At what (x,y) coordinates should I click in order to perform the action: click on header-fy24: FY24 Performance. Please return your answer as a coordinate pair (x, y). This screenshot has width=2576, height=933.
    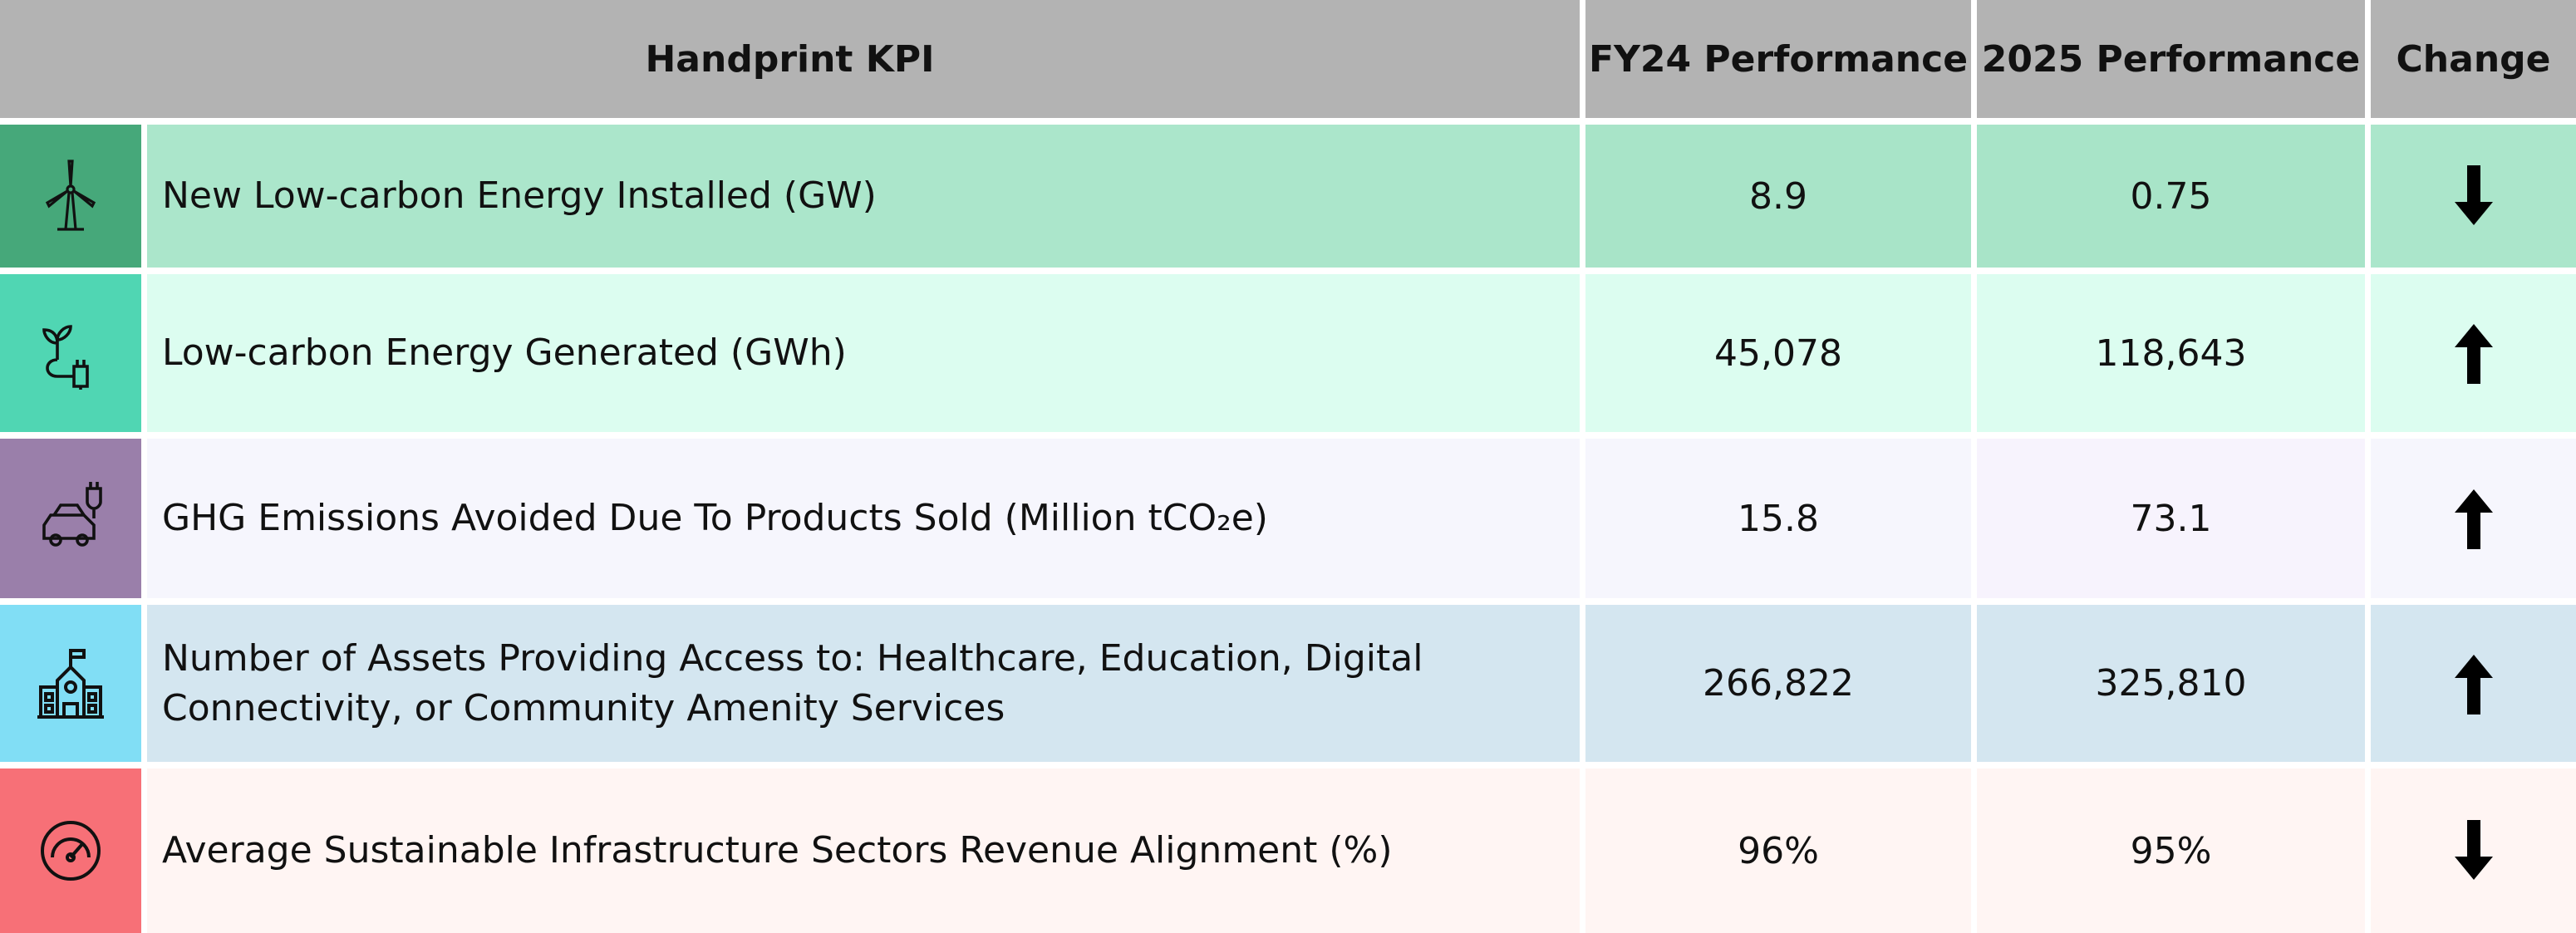
    Looking at the image, I should click on (1778, 59).